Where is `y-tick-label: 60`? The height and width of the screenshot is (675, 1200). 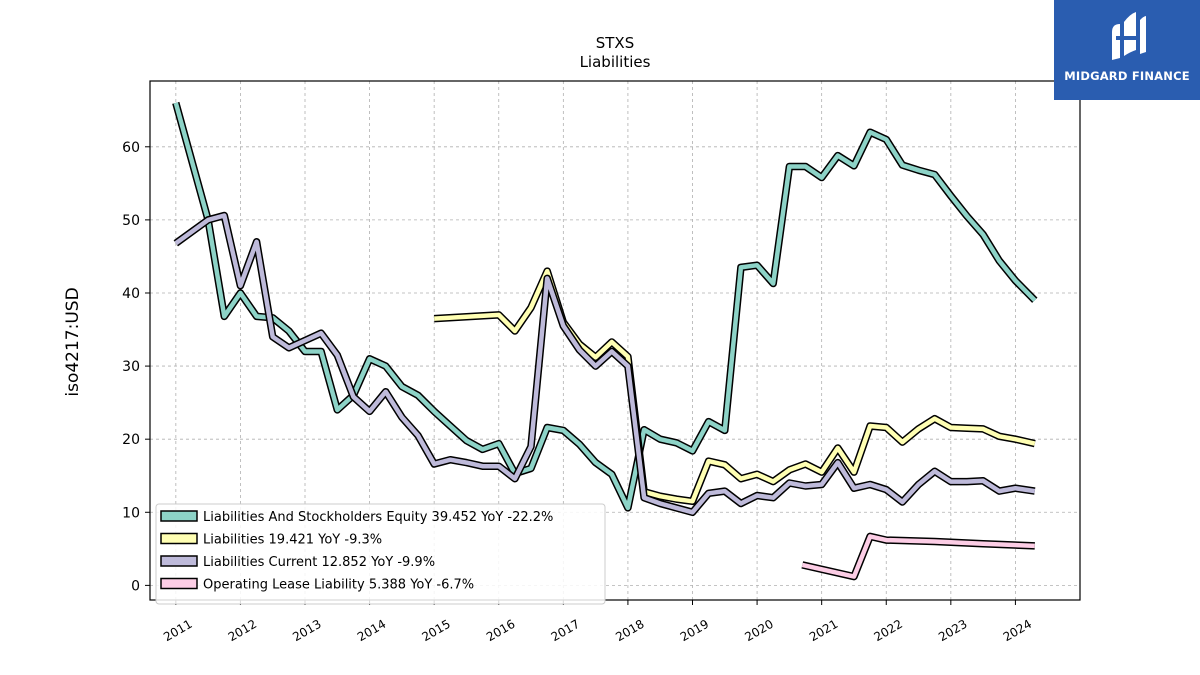
y-tick-label: 60 is located at coordinates (131, 148).